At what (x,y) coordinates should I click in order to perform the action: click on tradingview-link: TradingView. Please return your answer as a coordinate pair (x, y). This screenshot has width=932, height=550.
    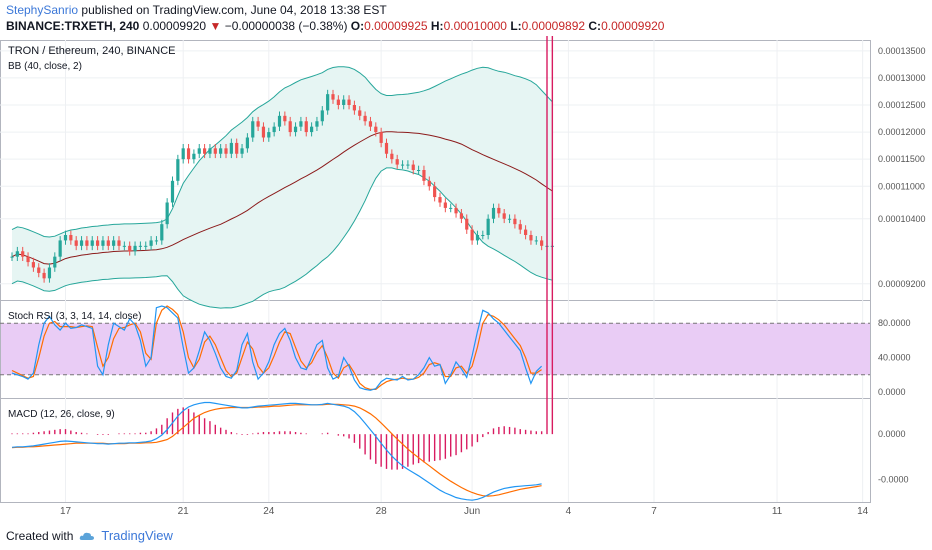
    Looking at the image, I should click on (137, 535).